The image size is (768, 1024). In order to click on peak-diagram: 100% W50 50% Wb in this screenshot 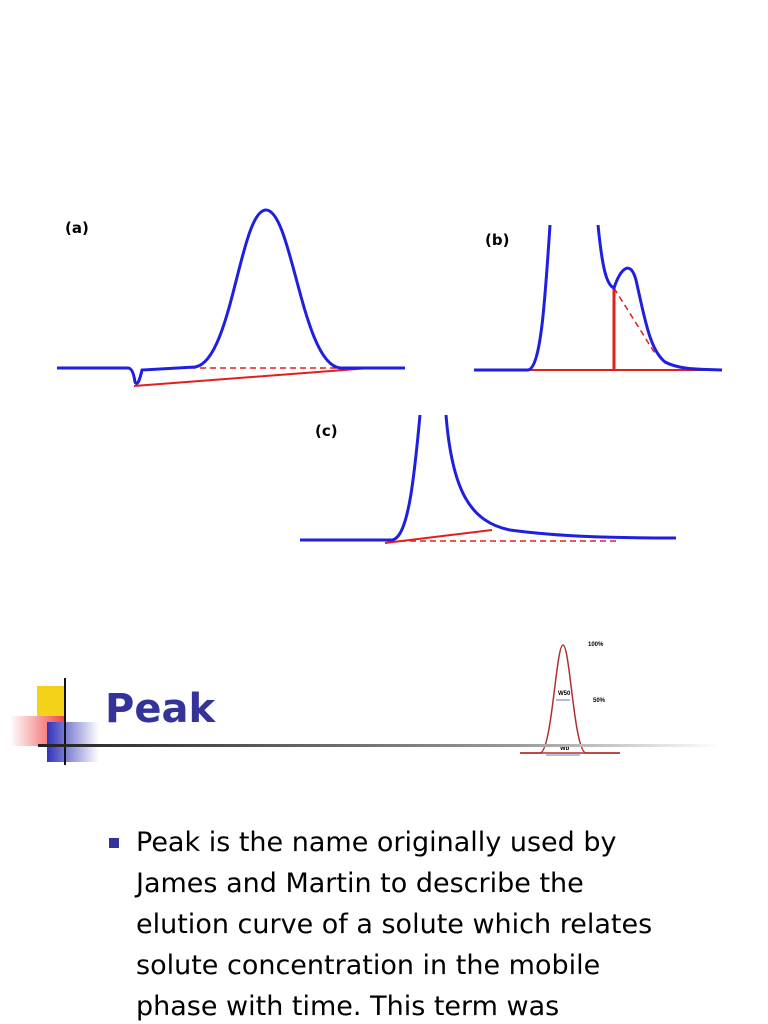, I will do `click(570, 699)`.